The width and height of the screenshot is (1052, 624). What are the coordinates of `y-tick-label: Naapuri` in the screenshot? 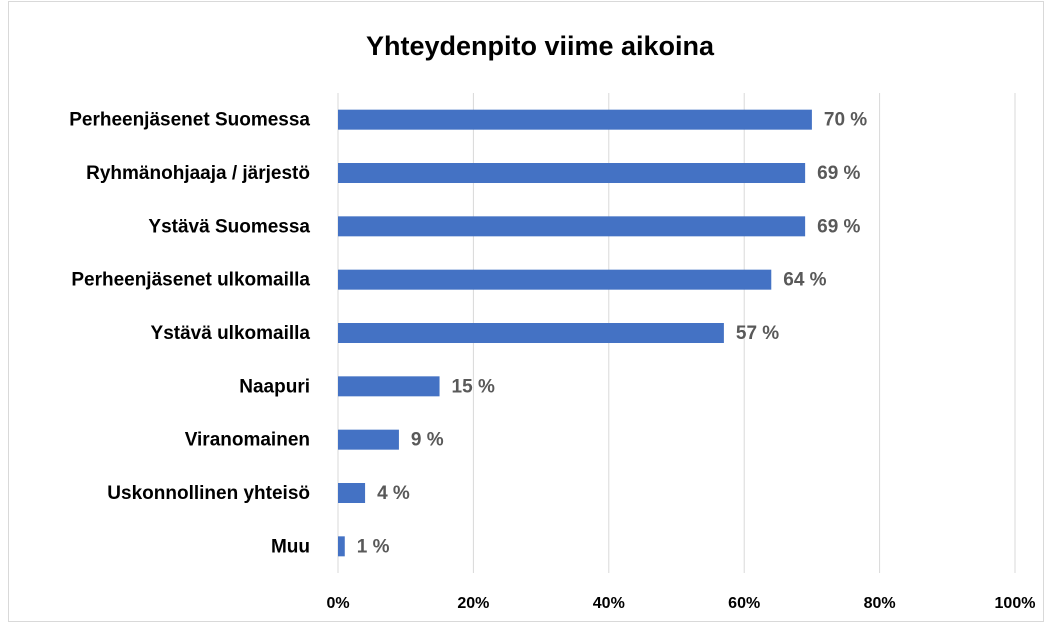 It's located at (274, 386).